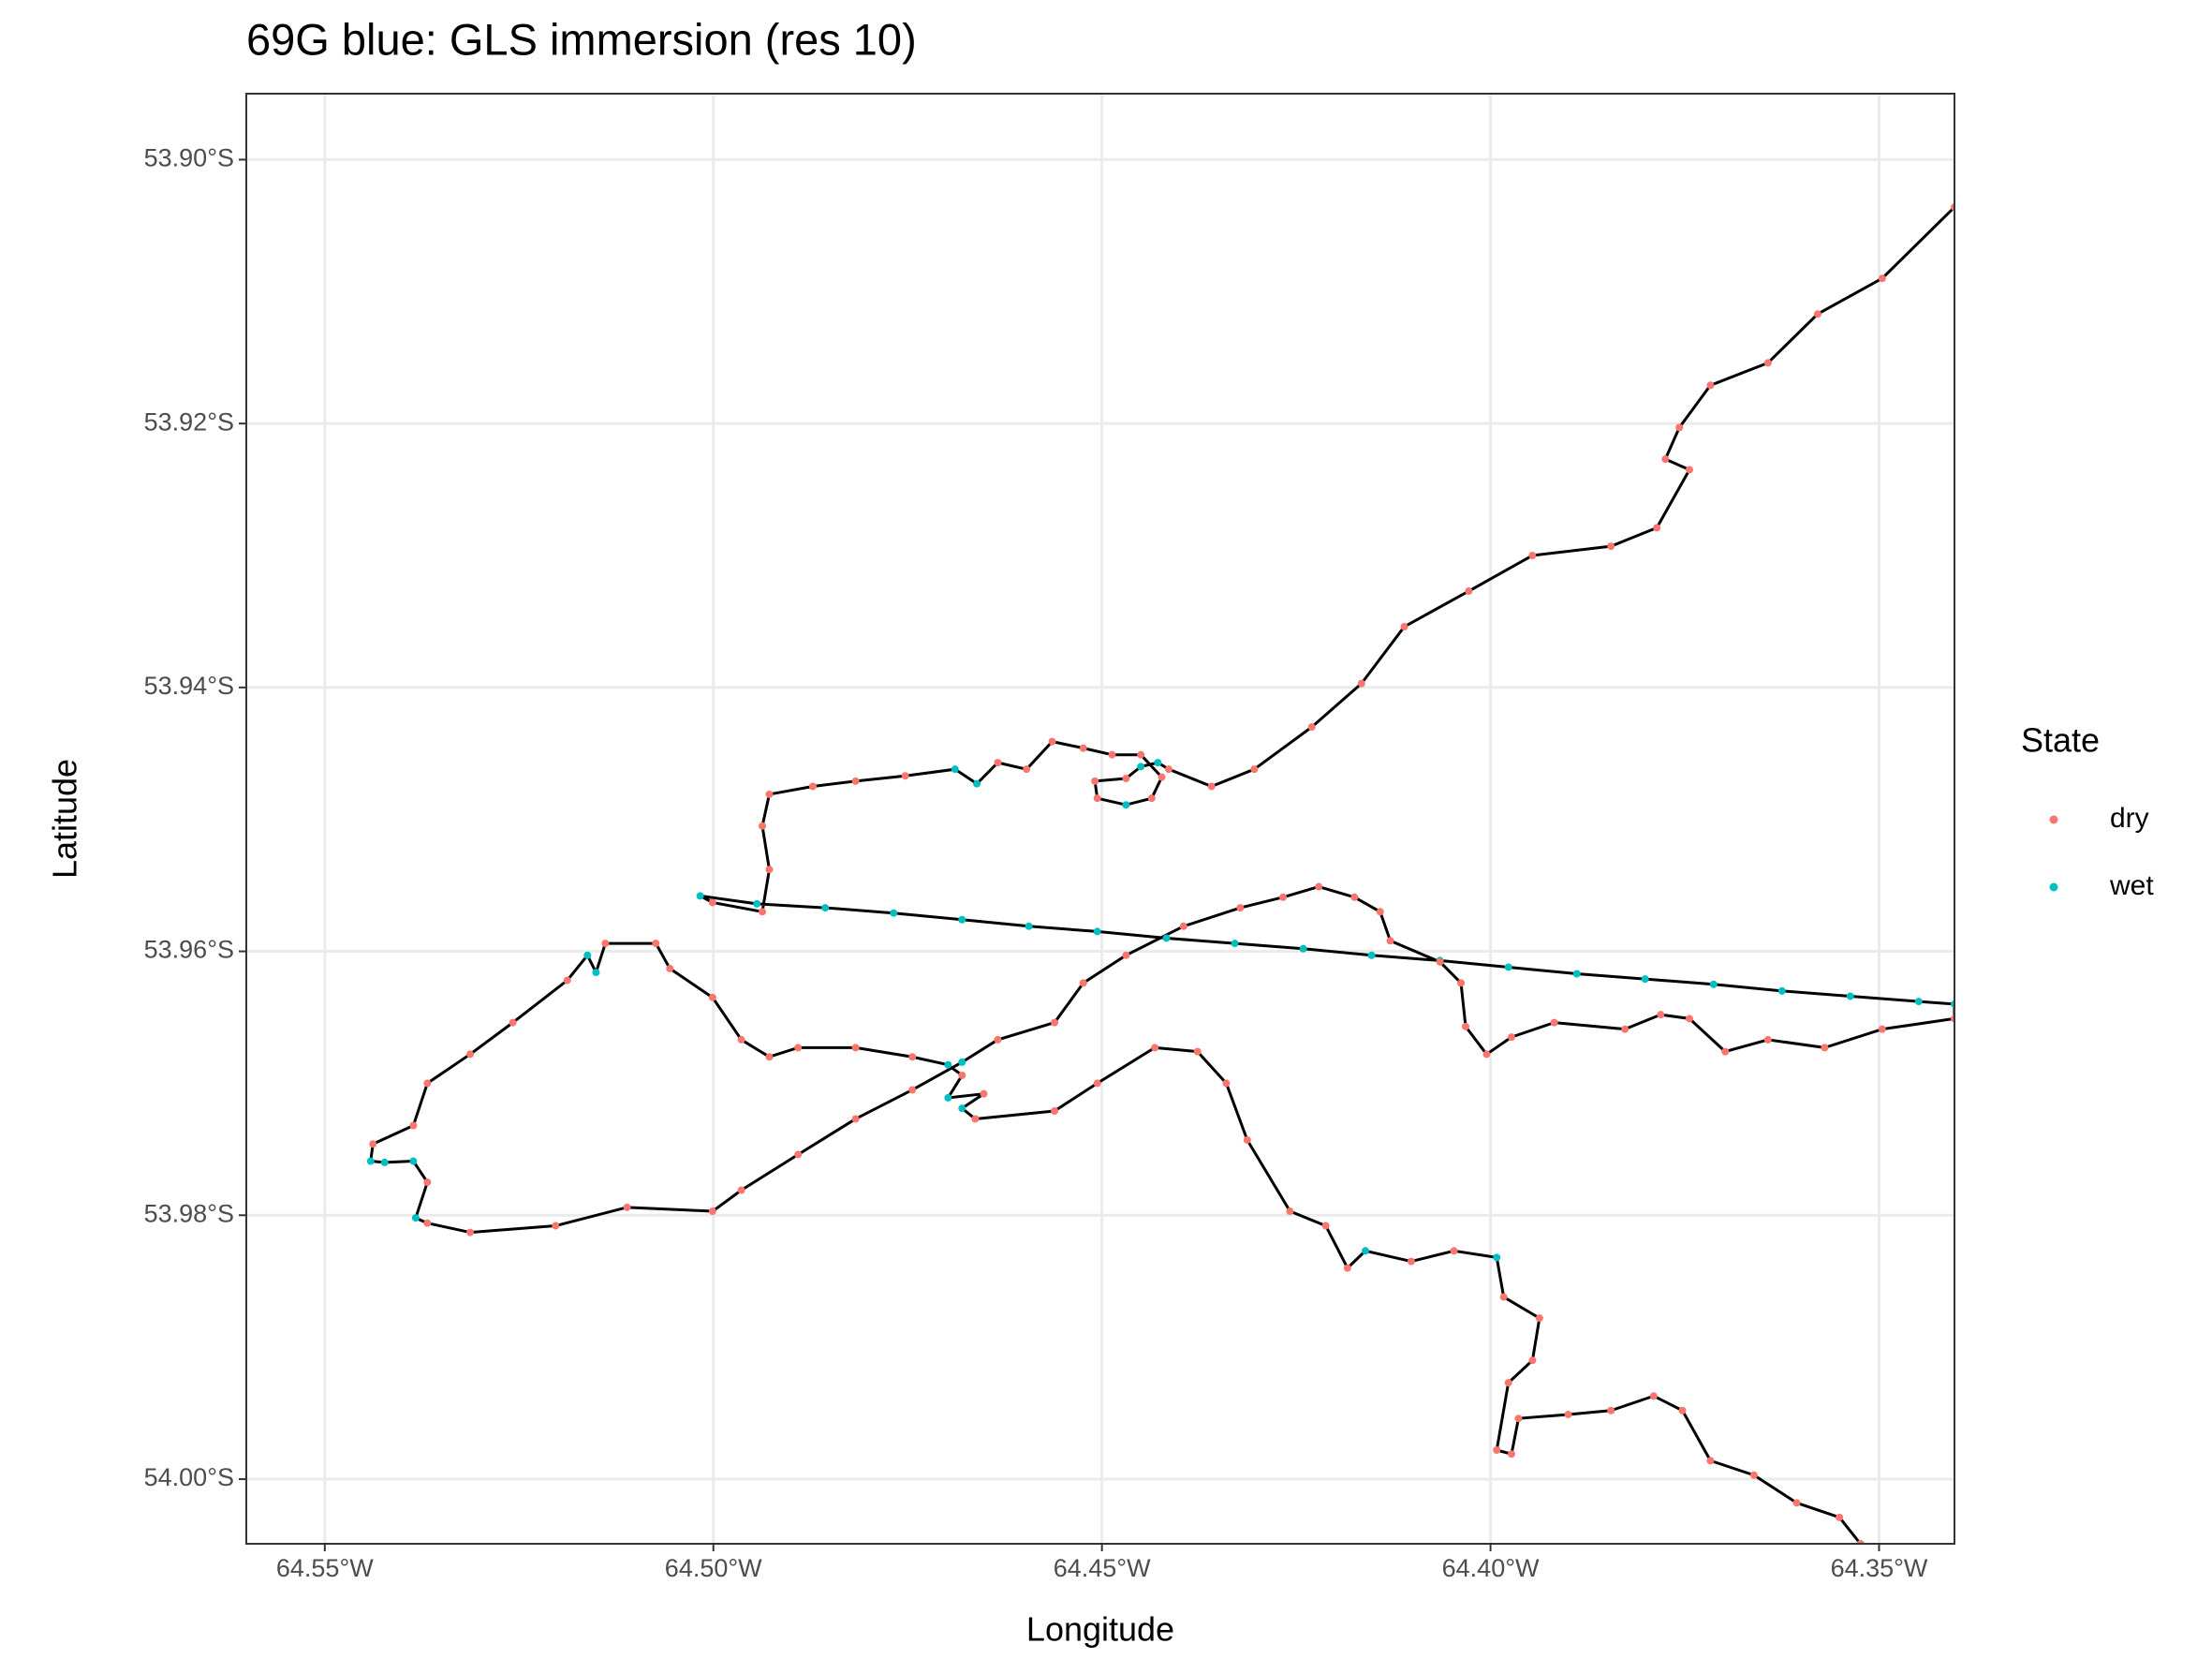 The height and width of the screenshot is (1659, 2212). I want to click on legend-label: wet, so click(2132, 886).